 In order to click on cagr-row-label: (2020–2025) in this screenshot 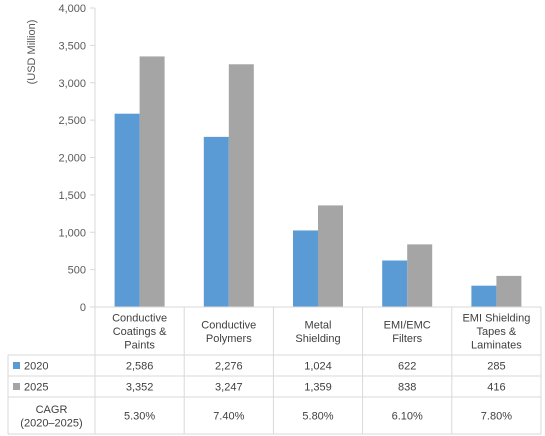, I will do `click(51, 423)`.